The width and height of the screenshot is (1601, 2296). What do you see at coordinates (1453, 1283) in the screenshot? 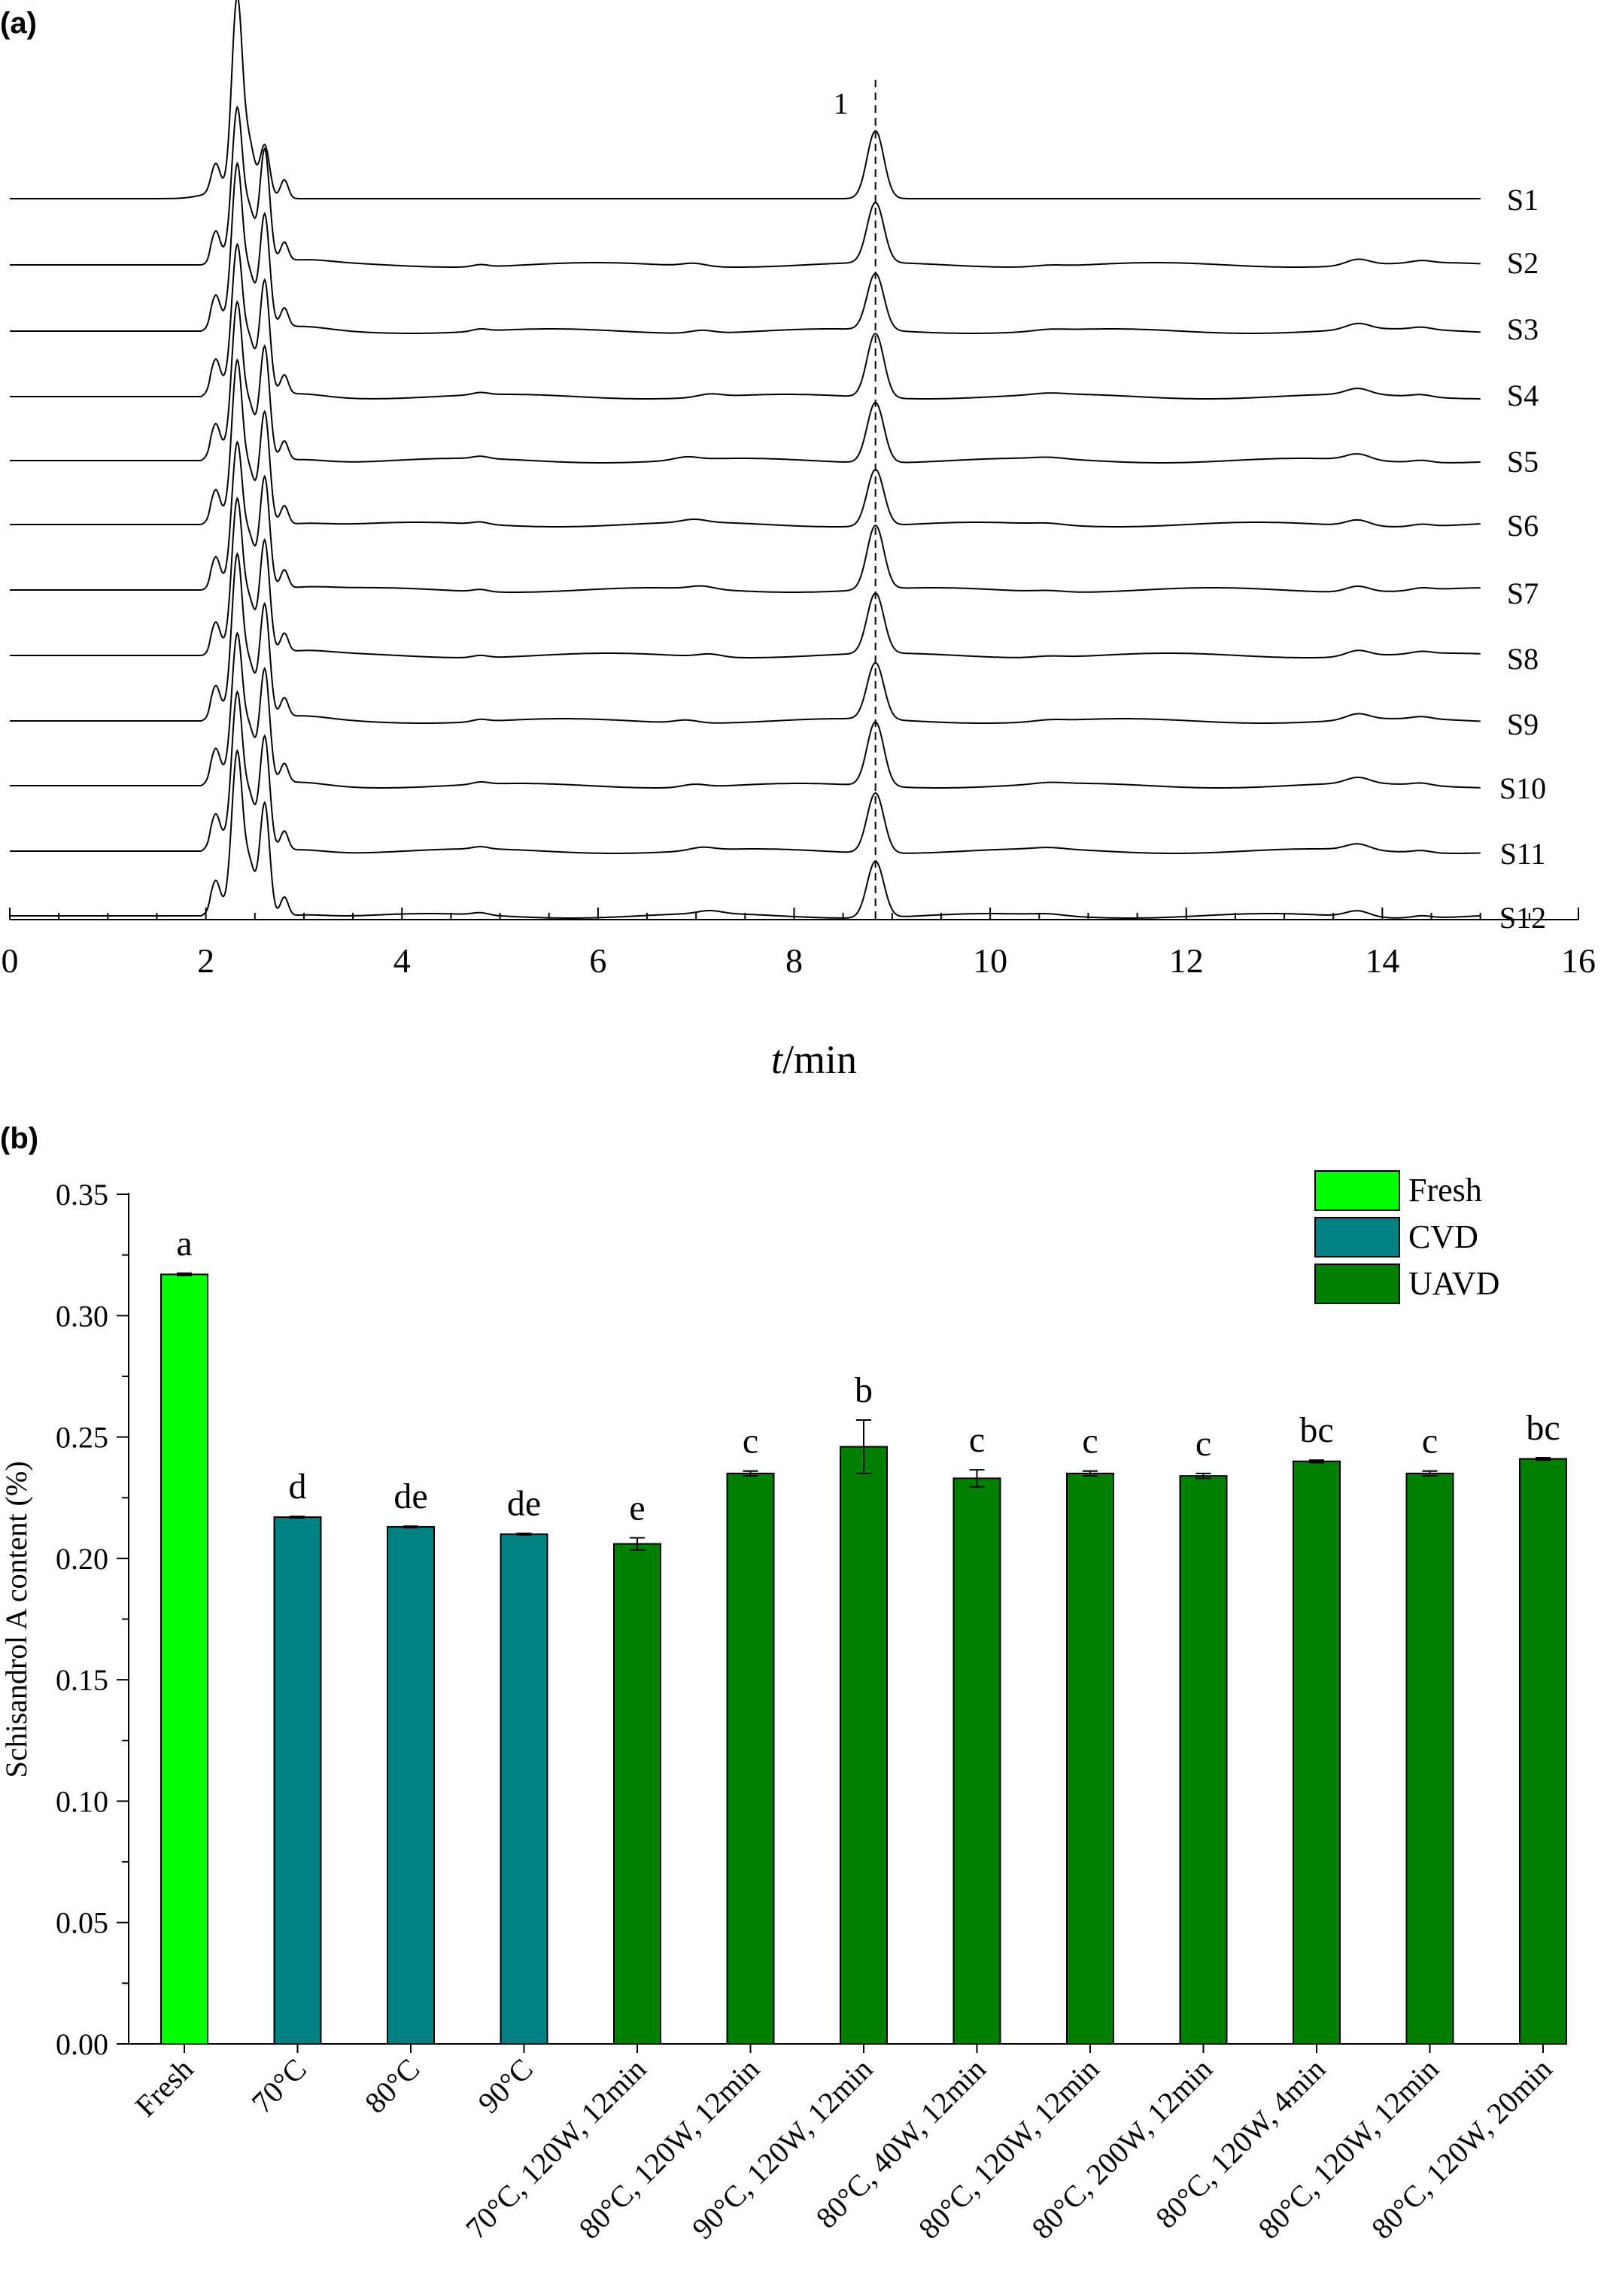
I see `legend-label: UAVD` at bounding box center [1453, 1283].